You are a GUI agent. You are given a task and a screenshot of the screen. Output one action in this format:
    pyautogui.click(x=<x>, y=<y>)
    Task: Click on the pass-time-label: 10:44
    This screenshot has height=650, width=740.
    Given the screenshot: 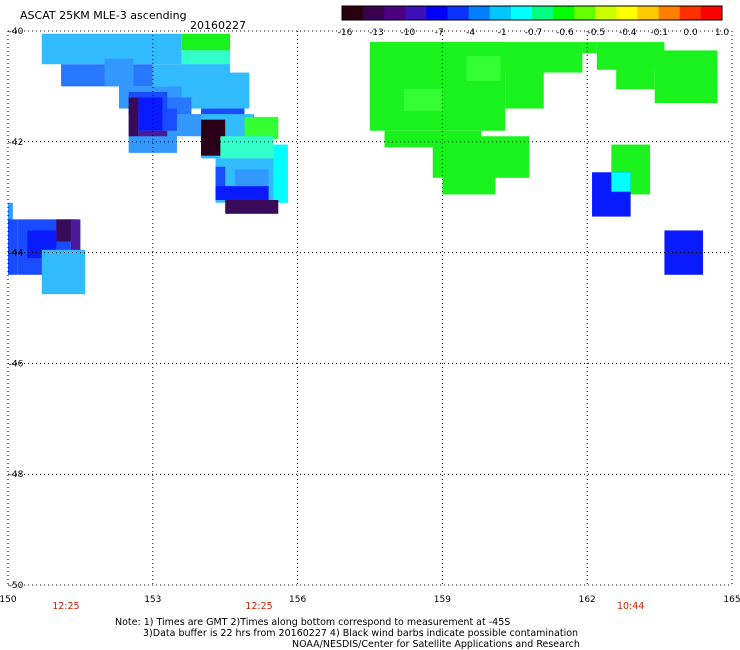 What is the action you would take?
    pyautogui.click(x=630, y=606)
    